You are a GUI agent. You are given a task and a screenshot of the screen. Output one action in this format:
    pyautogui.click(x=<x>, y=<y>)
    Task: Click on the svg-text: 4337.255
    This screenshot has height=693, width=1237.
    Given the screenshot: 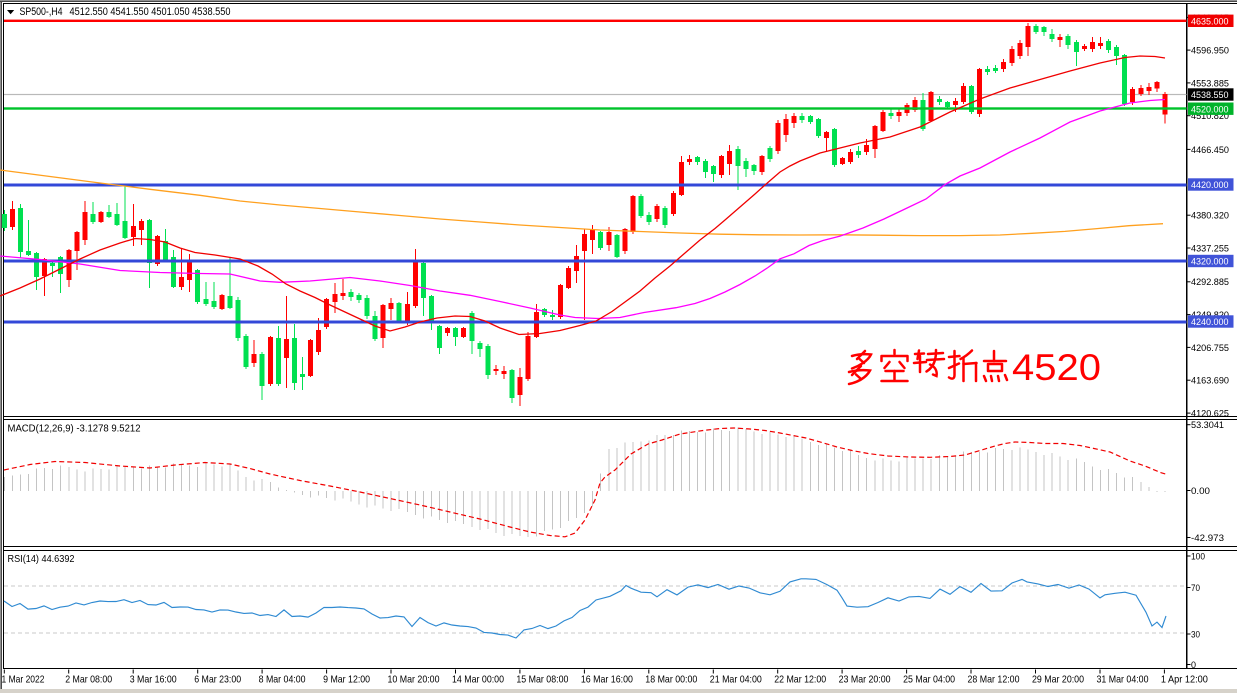 What is the action you would take?
    pyautogui.click(x=1210, y=248)
    